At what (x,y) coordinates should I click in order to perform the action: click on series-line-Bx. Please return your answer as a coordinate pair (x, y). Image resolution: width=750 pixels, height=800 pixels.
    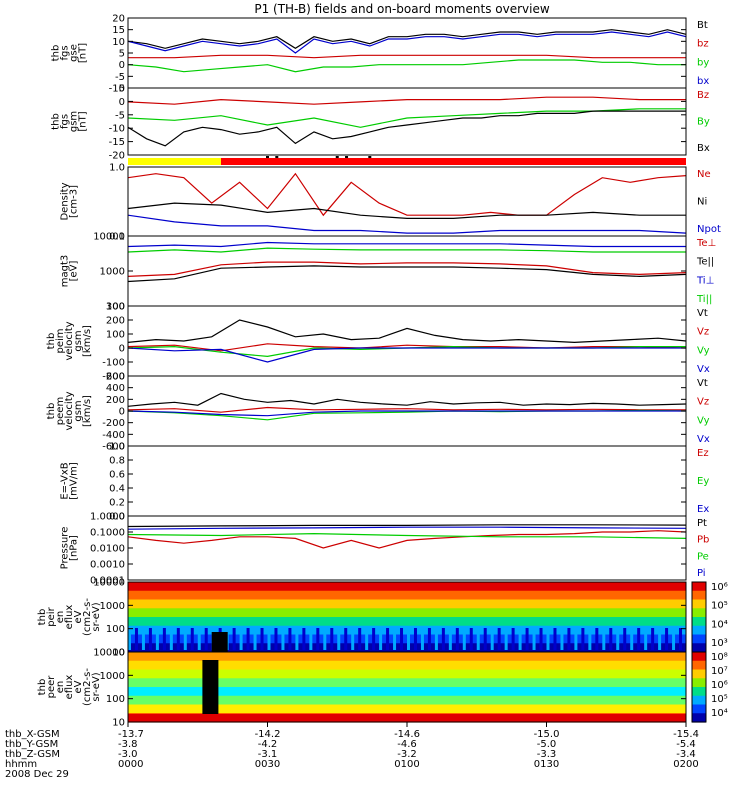
    Looking at the image, I should click on (406, 128).